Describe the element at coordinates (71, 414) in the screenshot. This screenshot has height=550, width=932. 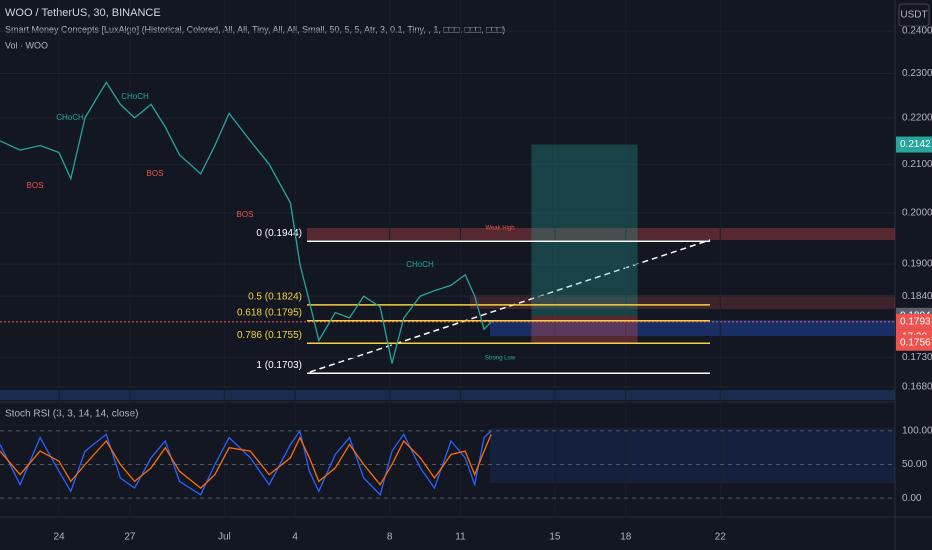
I see `oscillator-title: Stoch RSI (3, 3, 14, 14, close)` at that location.